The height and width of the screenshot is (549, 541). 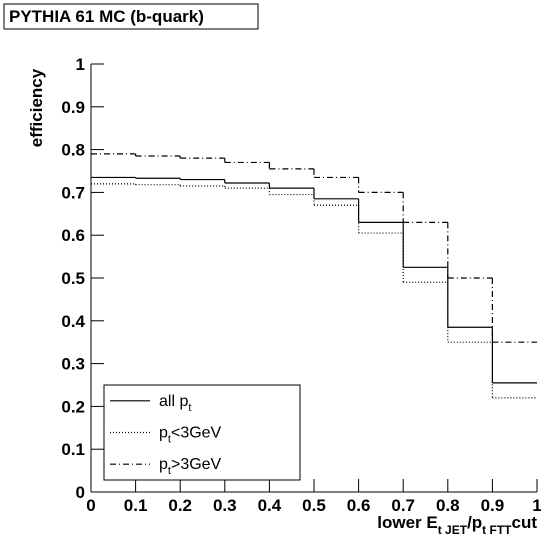 What do you see at coordinates (196, 464) in the screenshot?
I see `legend-label-part: >3GeV` at bounding box center [196, 464].